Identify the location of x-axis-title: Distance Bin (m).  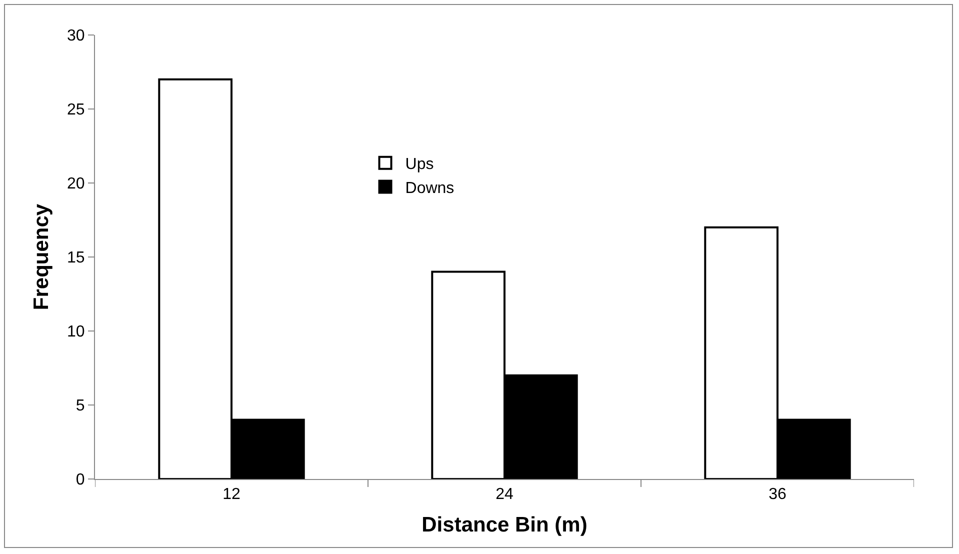
(505, 524).